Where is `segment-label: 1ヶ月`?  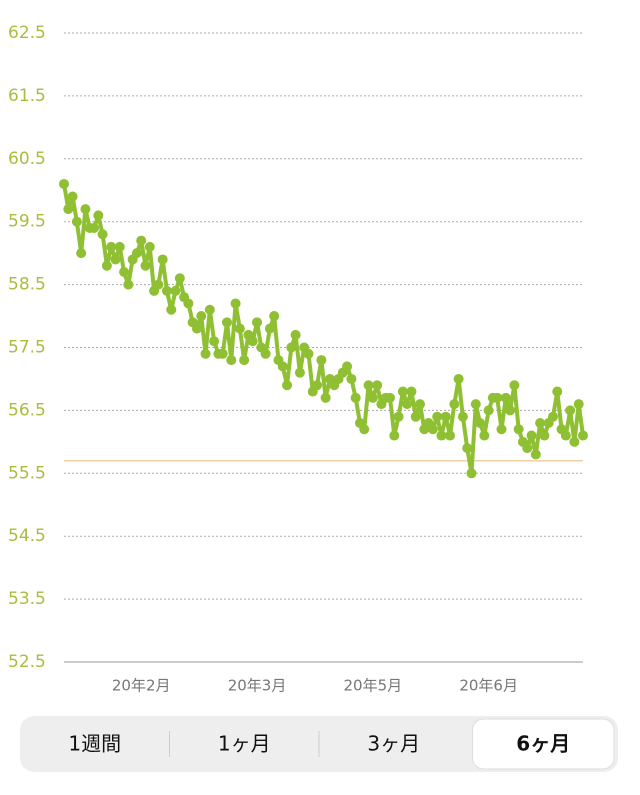
segment-label: 1ヶ月 is located at coordinates (244, 744).